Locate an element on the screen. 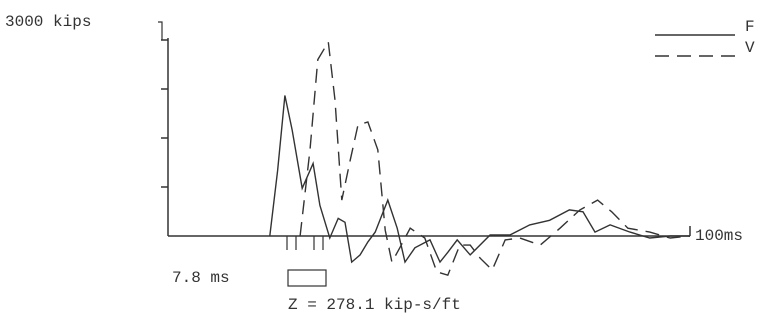 The width and height of the screenshot is (779, 321). legend-label: F is located at coordinates (750, 27).